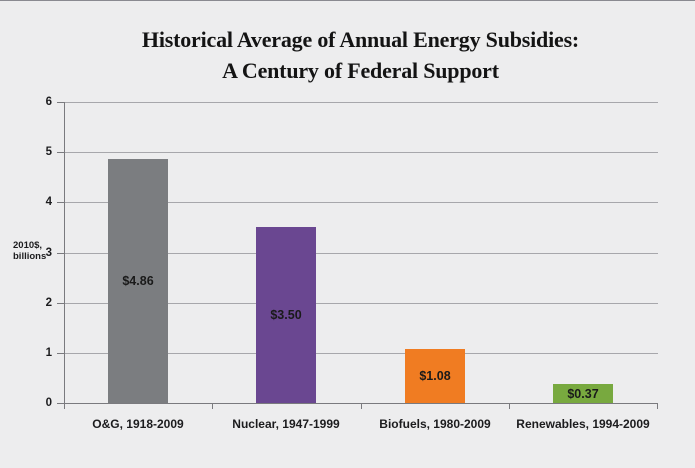 The height and width of the screenshot is (468, 695). I want to click on category-label: Renewables, 1994-2009, so click(583, 424).